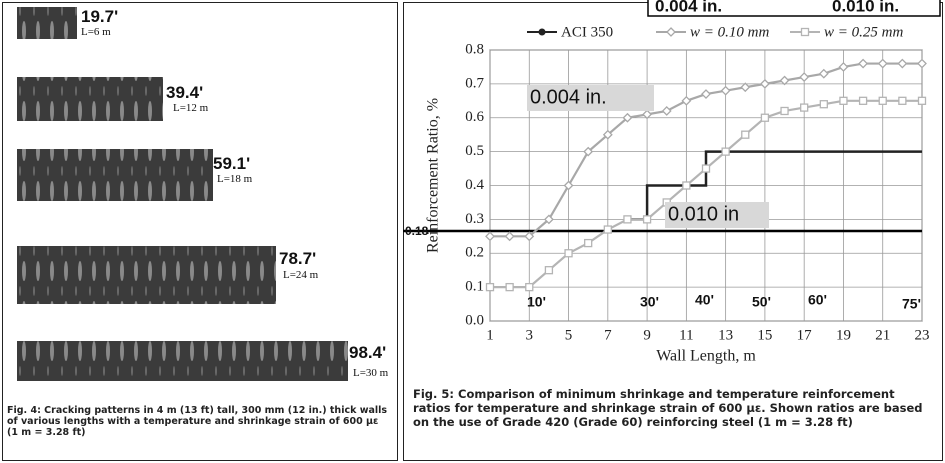 The image size is (945, 463). I want to click on annotation: 30', so click(649, 302).